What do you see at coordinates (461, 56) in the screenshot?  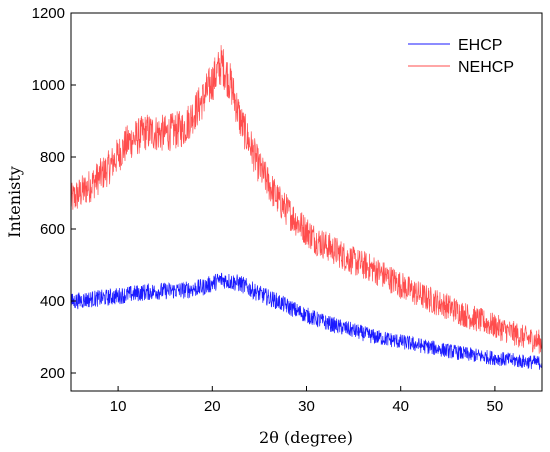 I see `legend: EHCP NEHCP` at bounding box center [461, 56].